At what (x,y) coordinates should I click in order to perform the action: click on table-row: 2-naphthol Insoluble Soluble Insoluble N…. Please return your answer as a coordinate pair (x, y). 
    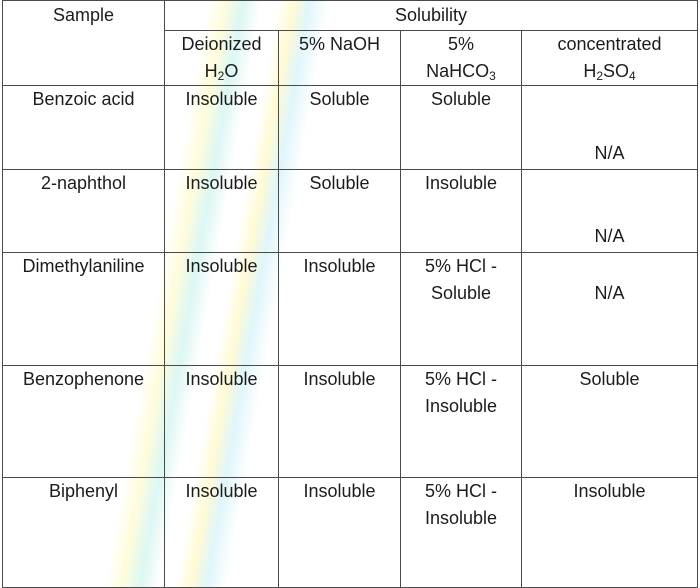
    Looking at the image, I should click on (350, 211).